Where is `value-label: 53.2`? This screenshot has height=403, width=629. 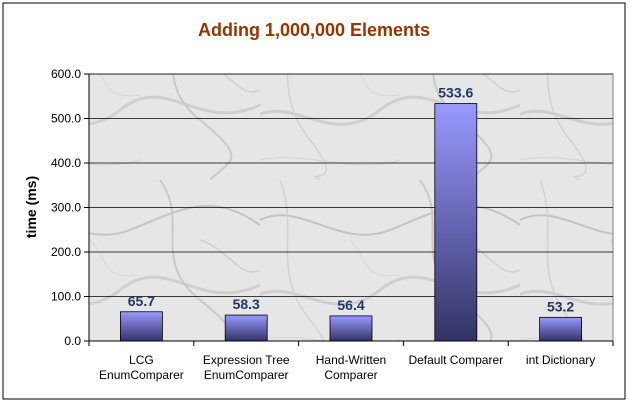 value-label: 53.2 is located at coordinates (560, 306).